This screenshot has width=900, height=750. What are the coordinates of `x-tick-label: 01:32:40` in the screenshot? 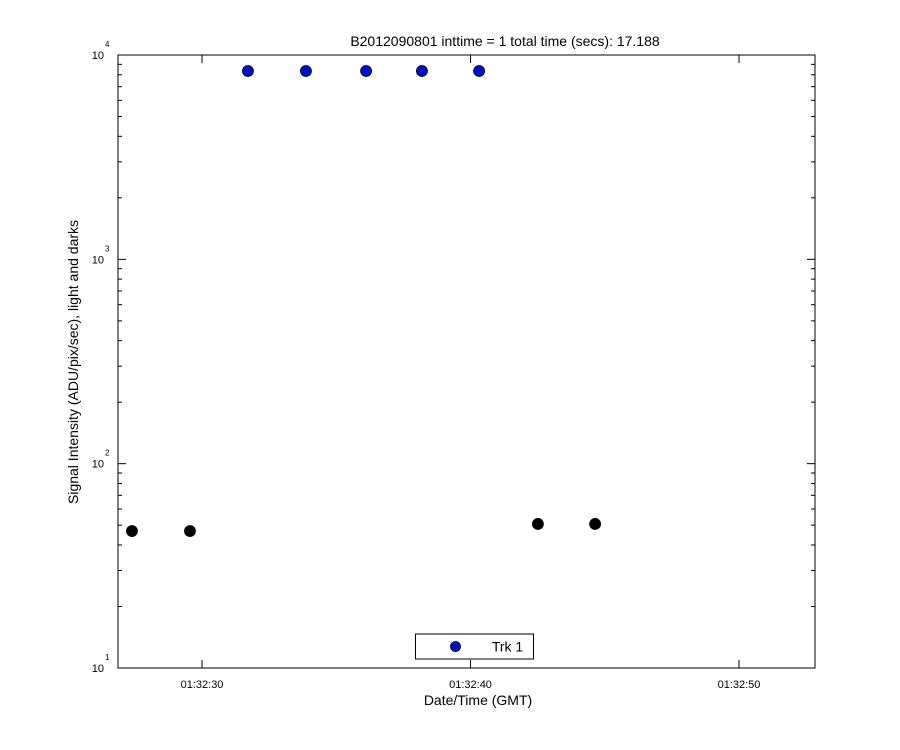 It's located at (470, 685).